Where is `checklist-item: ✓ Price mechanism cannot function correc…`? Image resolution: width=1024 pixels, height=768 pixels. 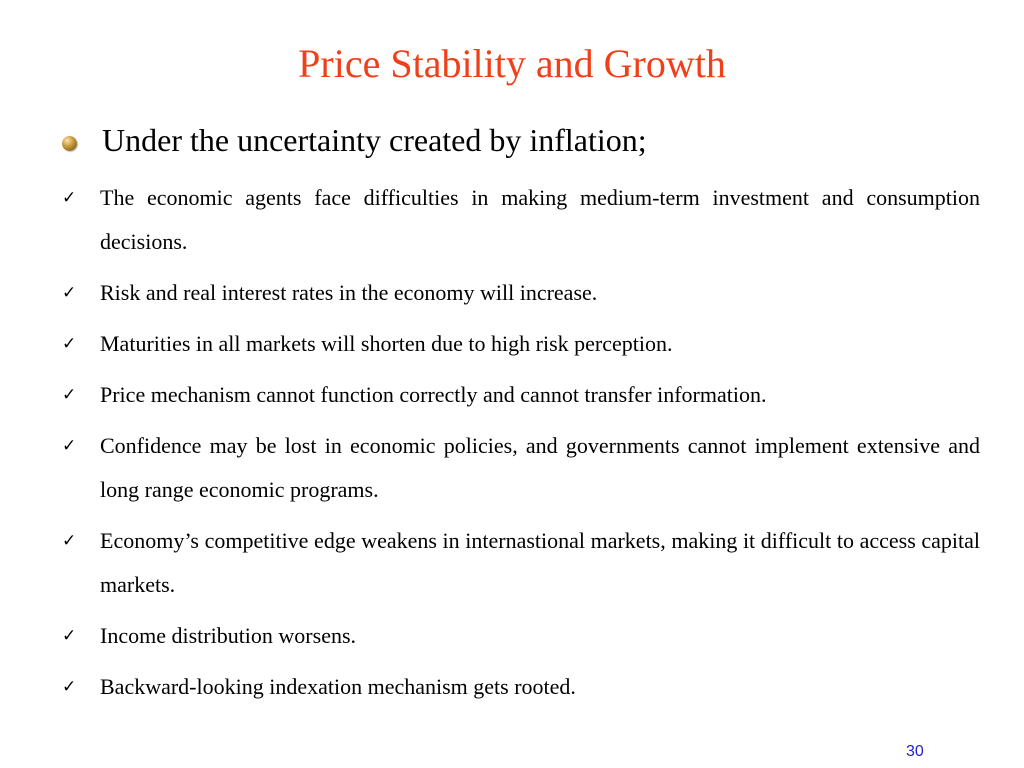 checklist-item: ✓ Price mechanism cannot function correc… is located at coordinates (521, 395).